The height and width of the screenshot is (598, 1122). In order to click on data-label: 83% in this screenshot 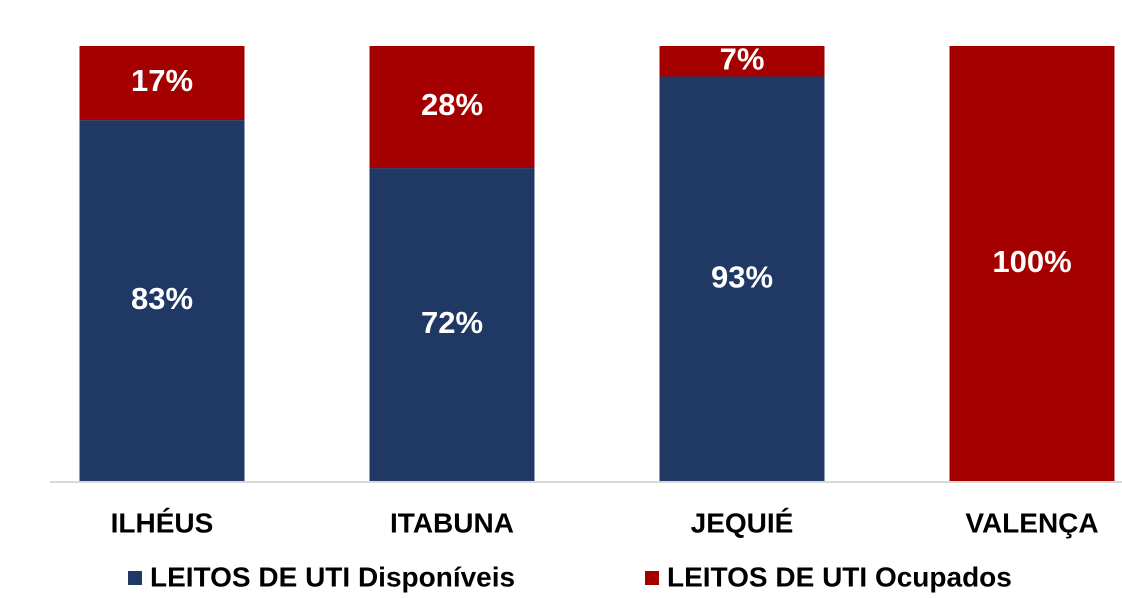, I will do `click(162, 298)`.